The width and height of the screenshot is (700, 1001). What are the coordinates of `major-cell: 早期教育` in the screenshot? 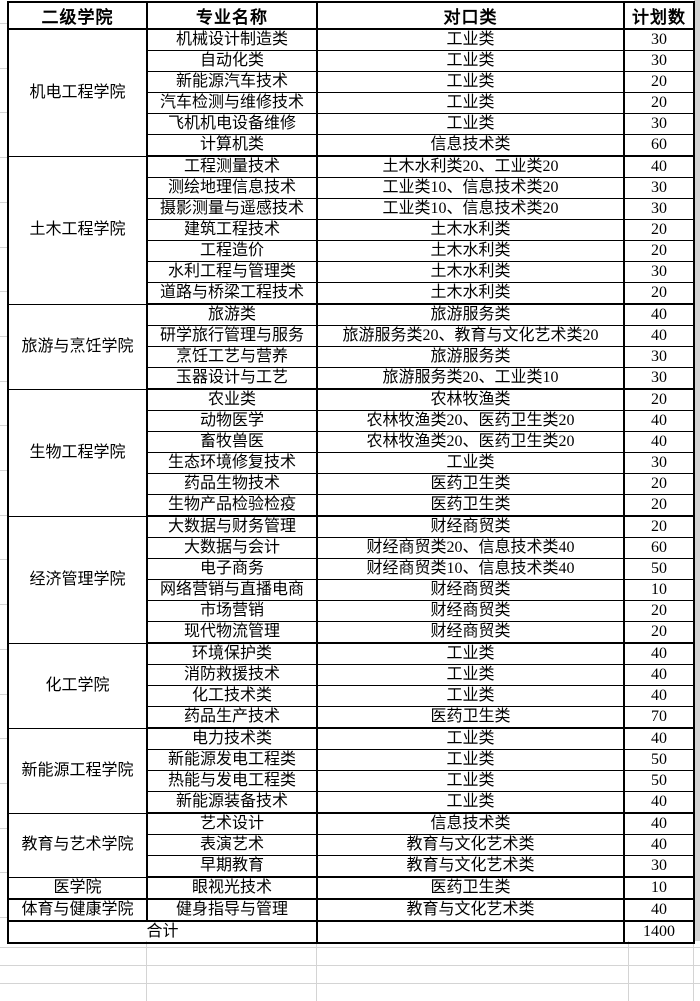 It's located at (232, 866).